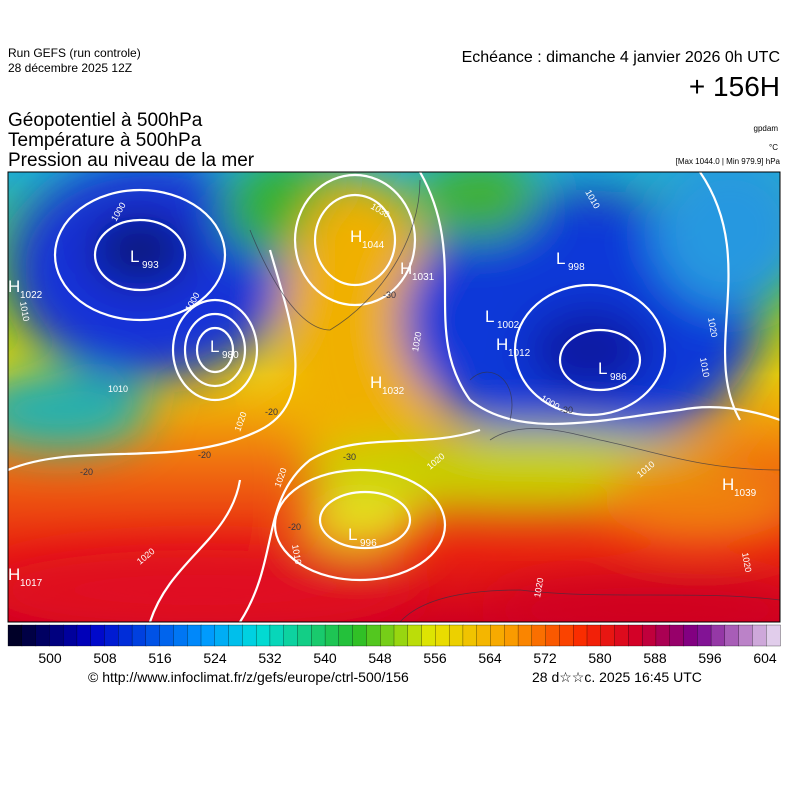 The width and height of the screenshot is (788, 789). What do you see at coordinates (270, 658) in the screenshot?
I see `colorbar-label: 532` at bounding box center [270, 658].